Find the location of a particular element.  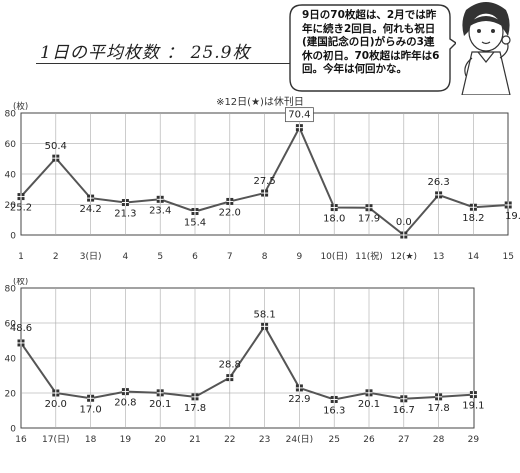

x-tick-label: 7 is located at coordinates (230, 257).